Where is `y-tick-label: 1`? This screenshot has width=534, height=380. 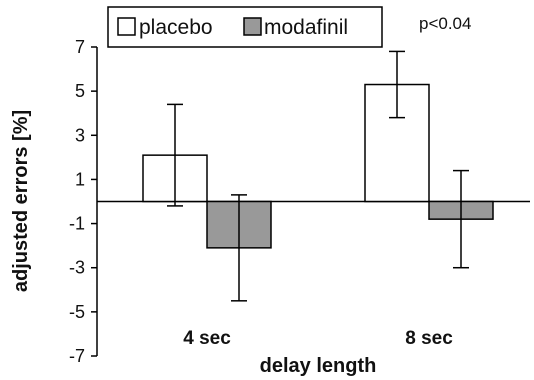 y-tick-label: 1 is located at coordinates (80, 179).